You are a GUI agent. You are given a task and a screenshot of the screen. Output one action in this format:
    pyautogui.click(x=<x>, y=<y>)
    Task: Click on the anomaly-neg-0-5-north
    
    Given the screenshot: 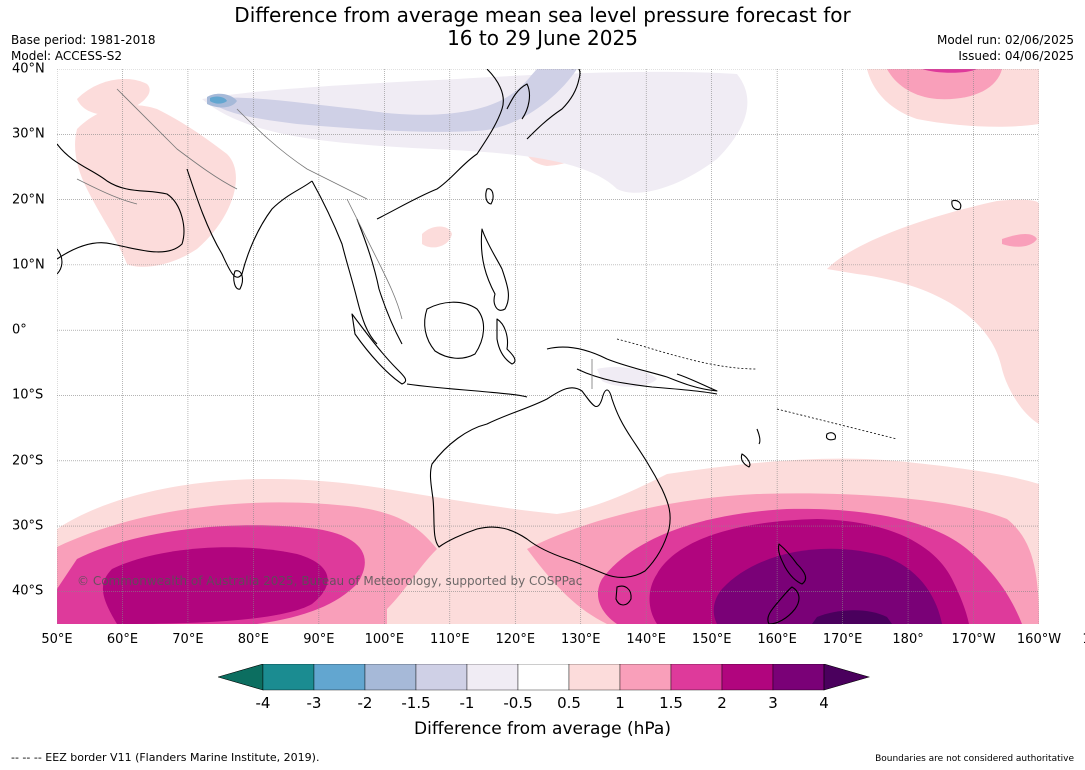 What is the action you would take?
    pyautogui.click(x=475, y=132)
    